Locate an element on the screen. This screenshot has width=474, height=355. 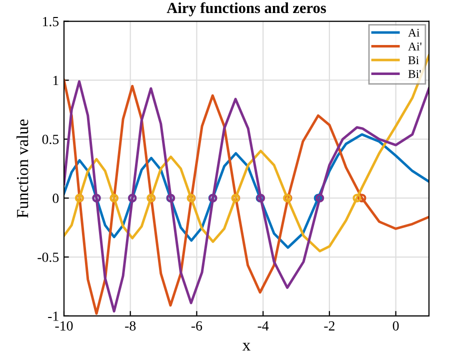
y-tick-label: 0.5 is located at coordinates (50, 139).